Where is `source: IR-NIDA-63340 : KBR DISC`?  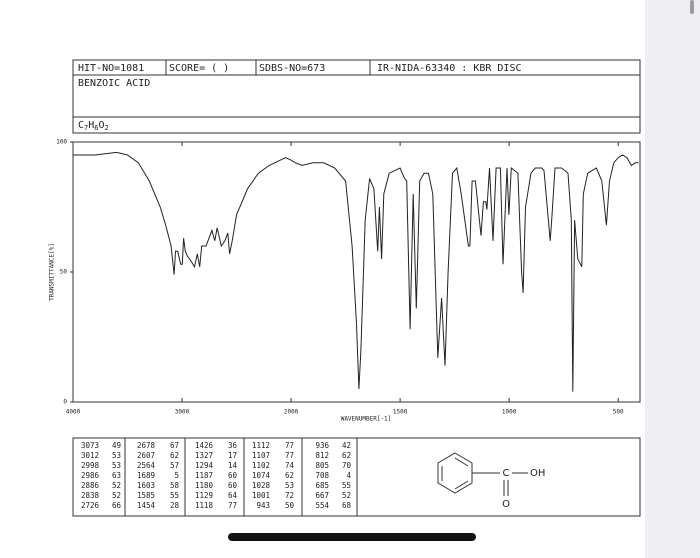 source: IR-NIDA-63340 : KBR DISC is located at coordinates (449, 68).